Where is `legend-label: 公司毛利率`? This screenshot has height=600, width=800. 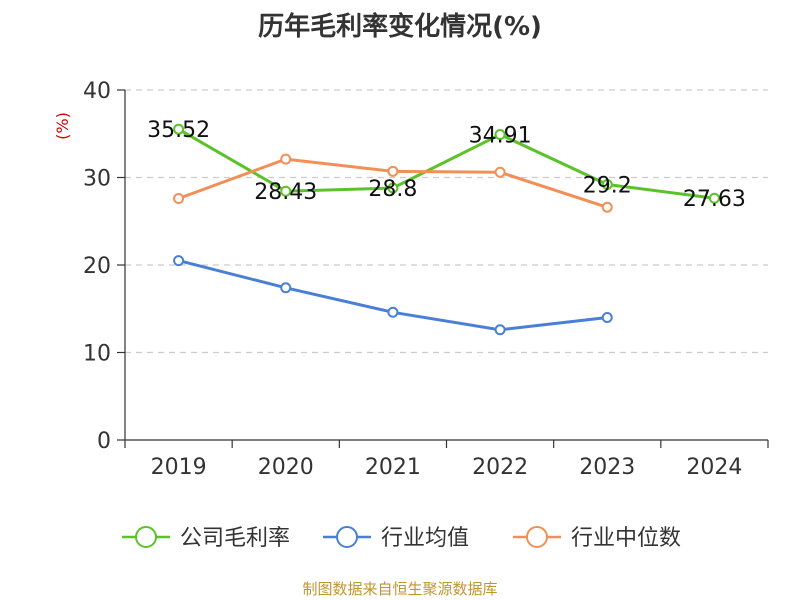
legend-label: 公司毛利率 is located at coordinates (235, 538).